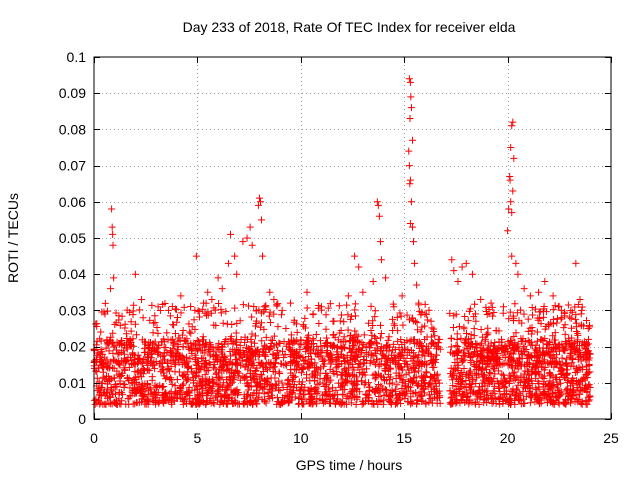  What do you see at coordinates (508, 438) in the screenshot?
I see `x-tick-label: 20` at bounding box center [508, 438].